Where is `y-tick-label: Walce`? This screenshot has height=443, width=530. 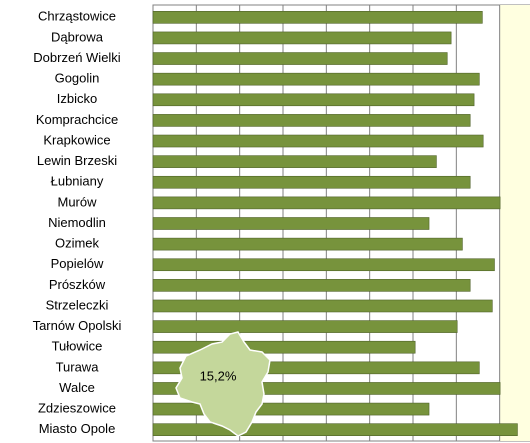 y-tick-label: Walce is located at coordinates (77, 387).